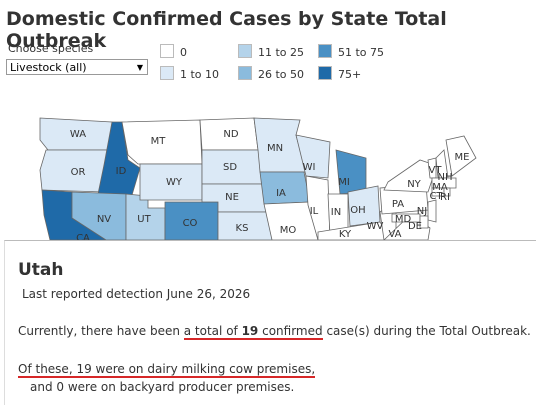  What do you see at coordinates (426, 331) in the screenshot?
I see `text: case(s) during the Total Outbreak.` at bounding box center [426, 331].